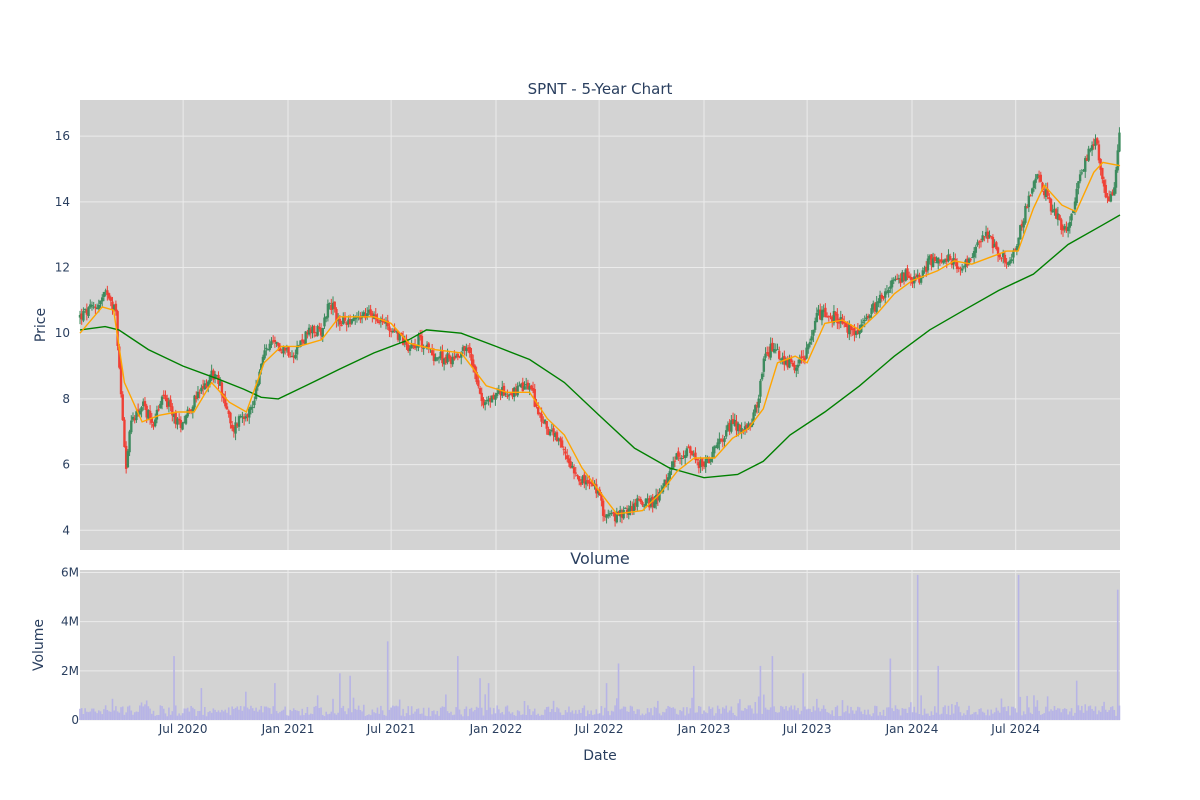 The height and width of the screenshot is (800, 1200). I want to click on price-chart-title: SPNT - 5-Year Chart, so click(600, 89).